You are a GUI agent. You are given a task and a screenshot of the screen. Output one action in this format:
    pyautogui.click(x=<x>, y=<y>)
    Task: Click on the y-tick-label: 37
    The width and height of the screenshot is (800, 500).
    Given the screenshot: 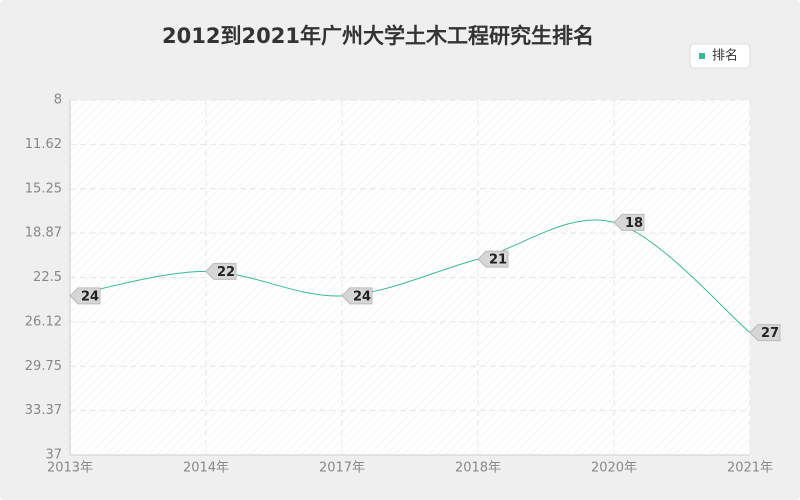 What is the action you would take?
    pyautogui.click(x=53, y=455)
    